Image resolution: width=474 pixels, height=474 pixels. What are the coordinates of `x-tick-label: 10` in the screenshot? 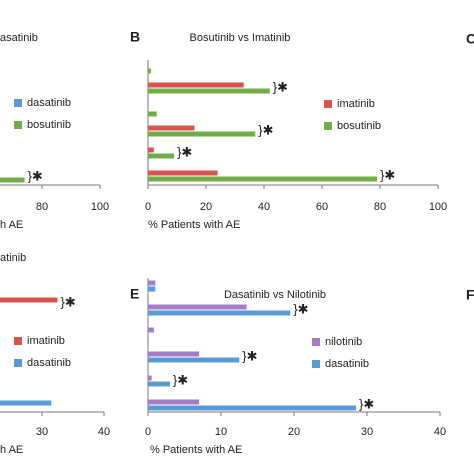 It's located at (221, 432).